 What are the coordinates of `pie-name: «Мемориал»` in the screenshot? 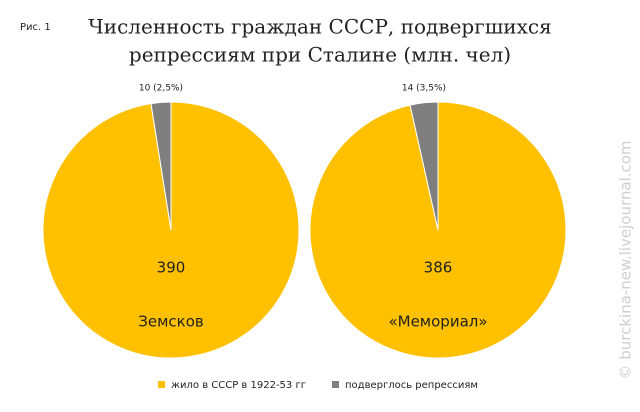 It's located at (437, 322).